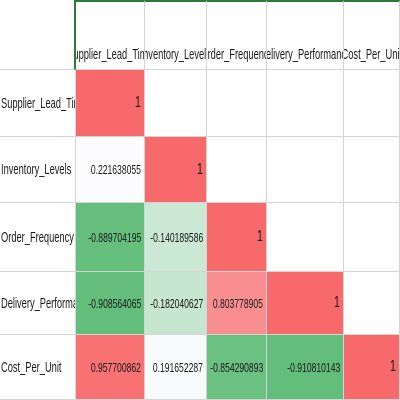  Describe the element at coordinates (110, 54) in the screenshot. I see `column-header-label: Supplier_Lead_Time` at that location.